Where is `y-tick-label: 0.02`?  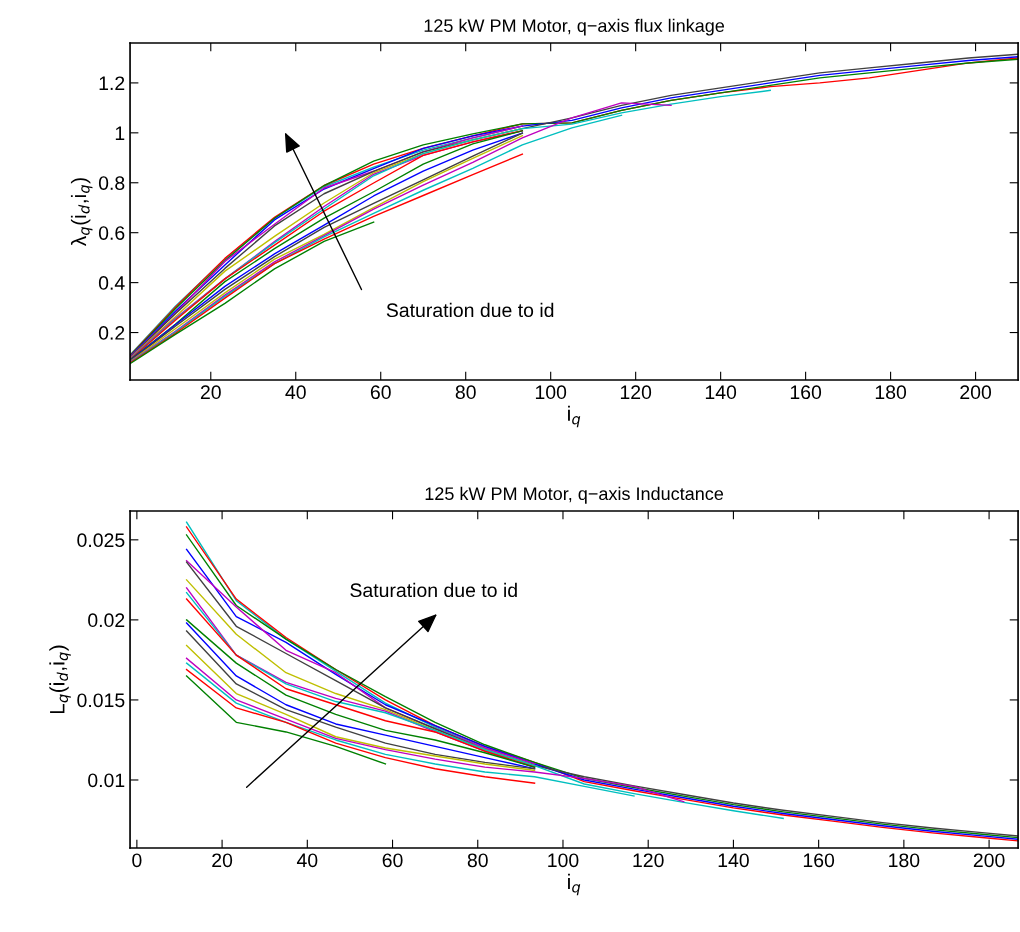 y-tick-label: 0.02 is located at coordinates (106, 620).